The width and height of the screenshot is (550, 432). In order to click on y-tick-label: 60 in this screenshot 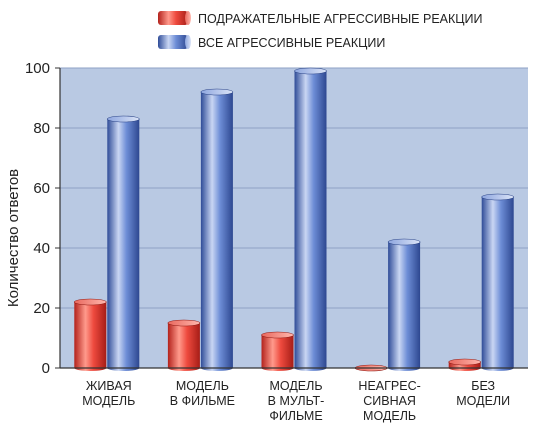, I will do `click(41, 188)`.